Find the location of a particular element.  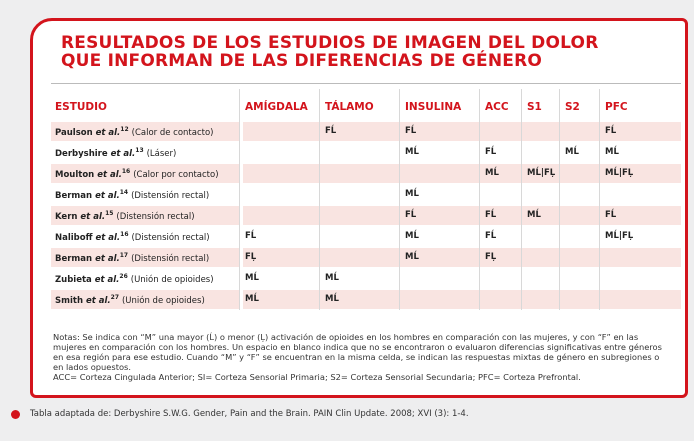

bullet is located at coordinates (15, 414).